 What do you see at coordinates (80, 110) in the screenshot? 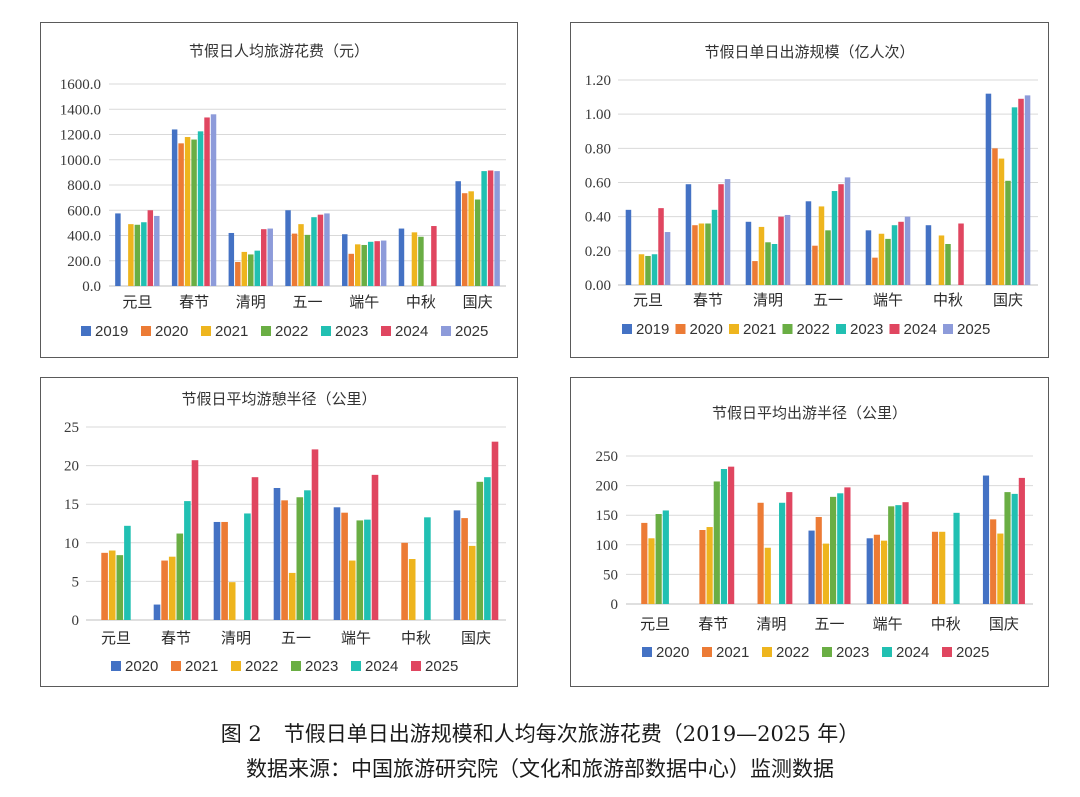
I see `y-tick-label: 1400.0` at bounding box center [80, 110].